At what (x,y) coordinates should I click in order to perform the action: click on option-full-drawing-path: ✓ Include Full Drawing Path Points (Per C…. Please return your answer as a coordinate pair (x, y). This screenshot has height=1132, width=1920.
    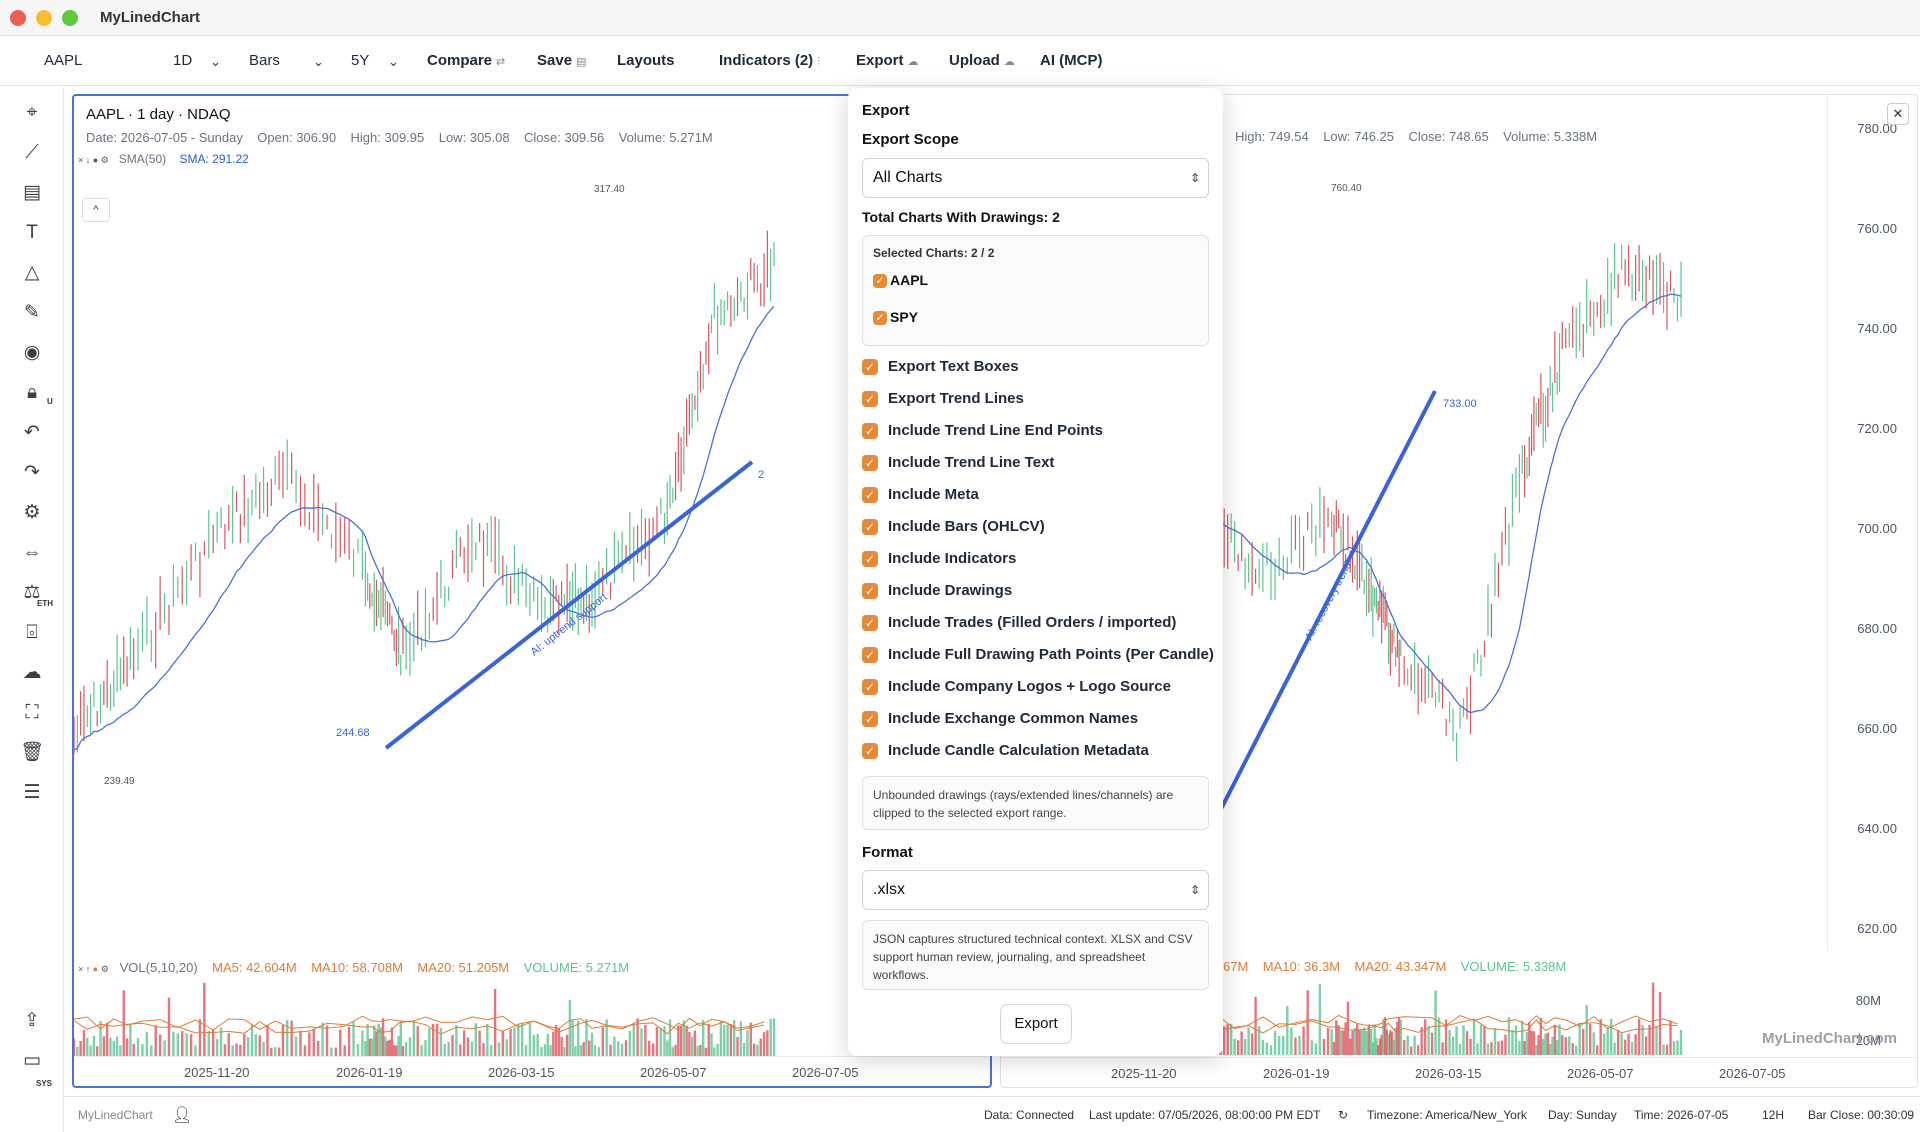
    Looking at the image, I should click on (1038, 655).